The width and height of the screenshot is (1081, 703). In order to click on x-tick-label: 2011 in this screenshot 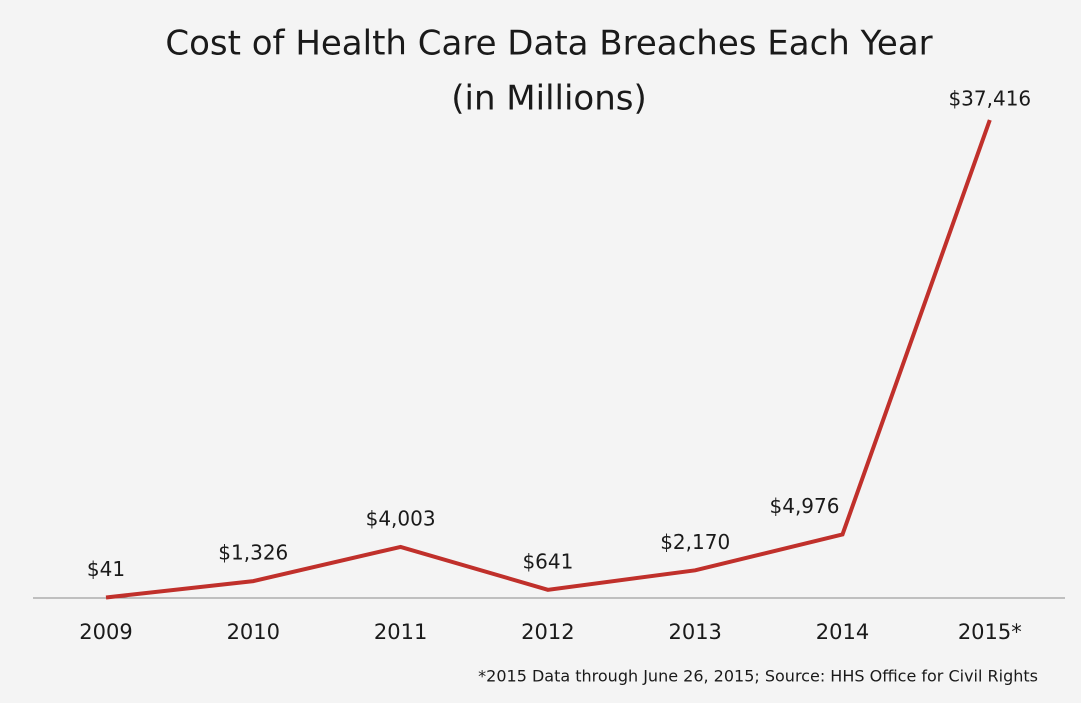, I will do `click(400, 632)`.